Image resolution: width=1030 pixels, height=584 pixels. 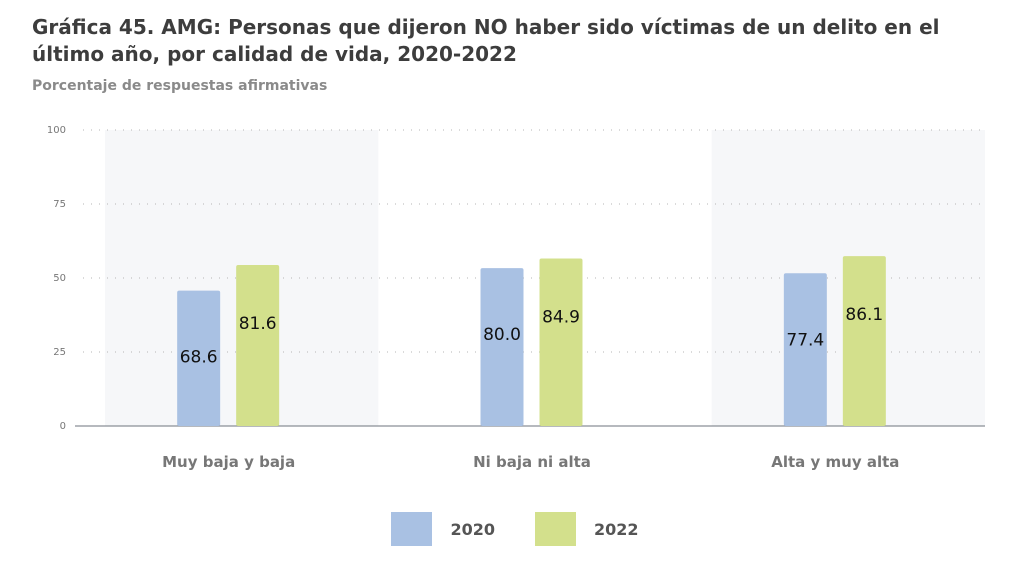 I want to click on y-tick-label: 75, so click(x=59, y=204).